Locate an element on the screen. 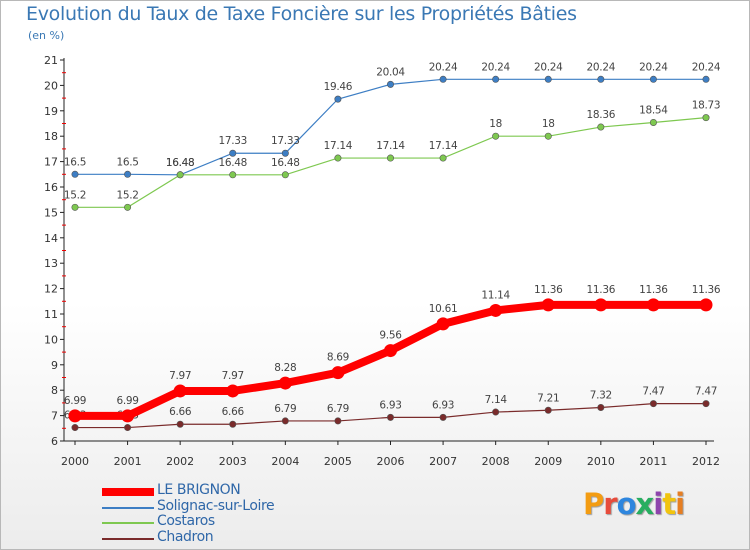  x-tick-label: 2000 is located at coordinates (75, 461).